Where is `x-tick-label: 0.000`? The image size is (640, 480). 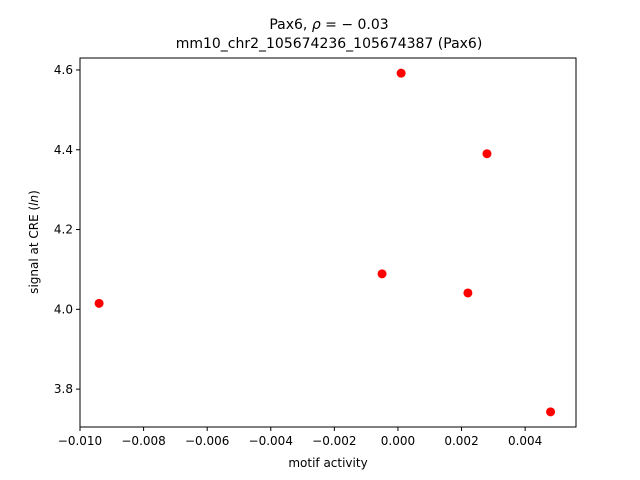 x-tick-label: 0.000 is located at coordinates (398, 441).